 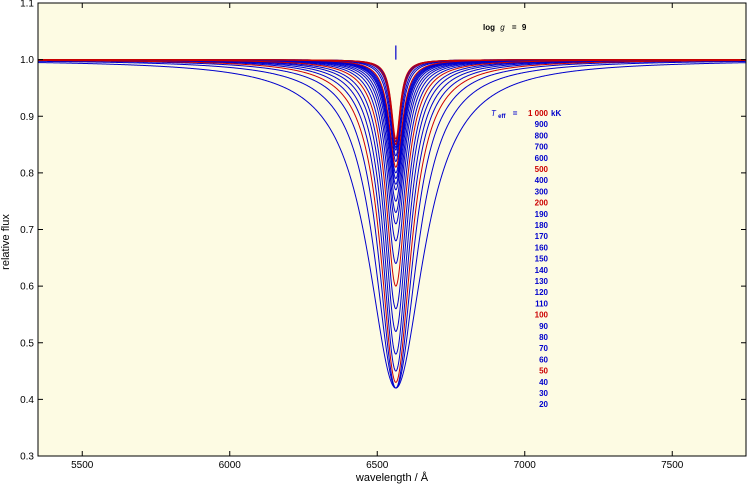 I want to click on svg-text: T eff =, so click(x=504, y=114).